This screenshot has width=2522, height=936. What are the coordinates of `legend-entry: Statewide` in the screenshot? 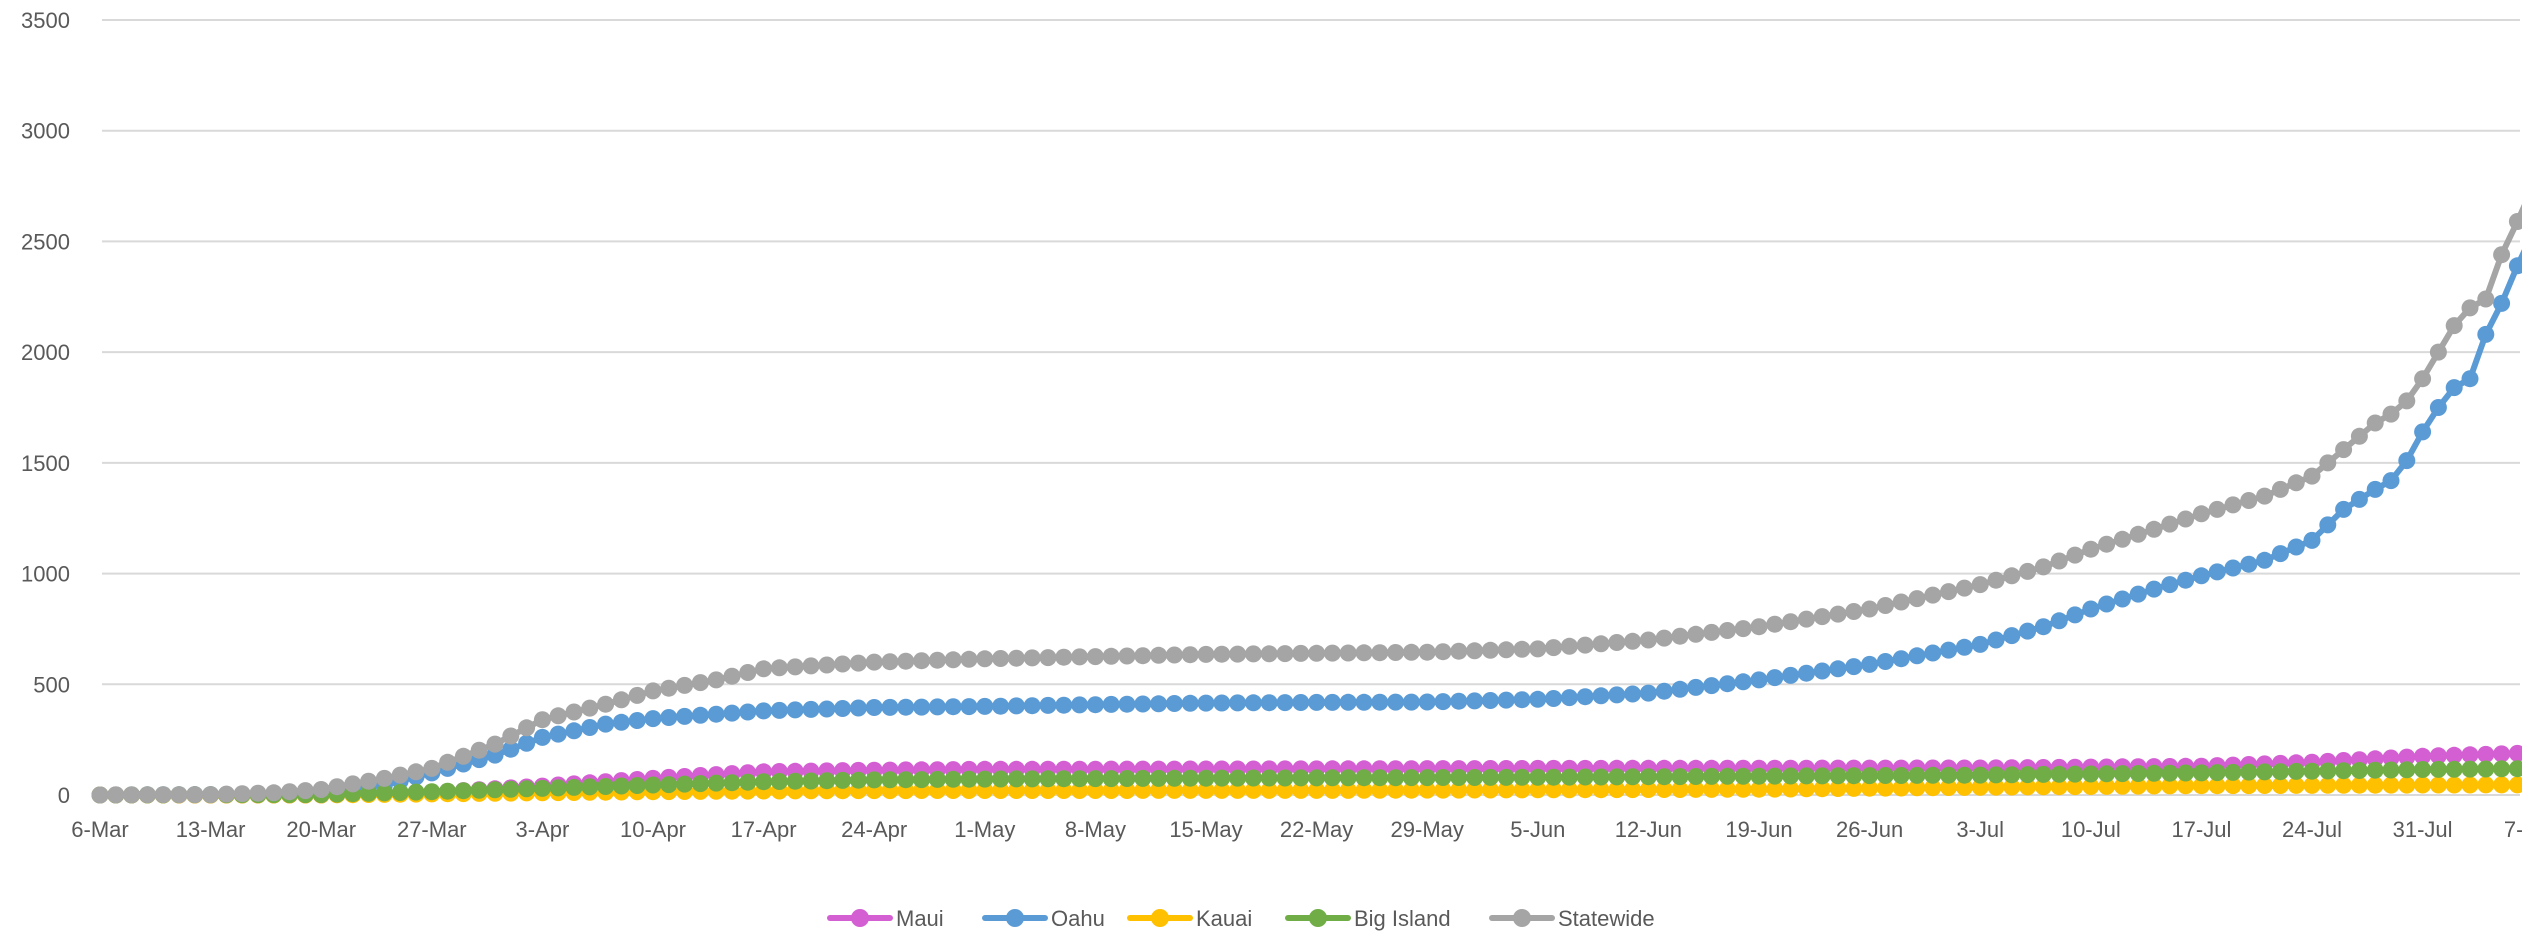 It's located at (1573, 918).